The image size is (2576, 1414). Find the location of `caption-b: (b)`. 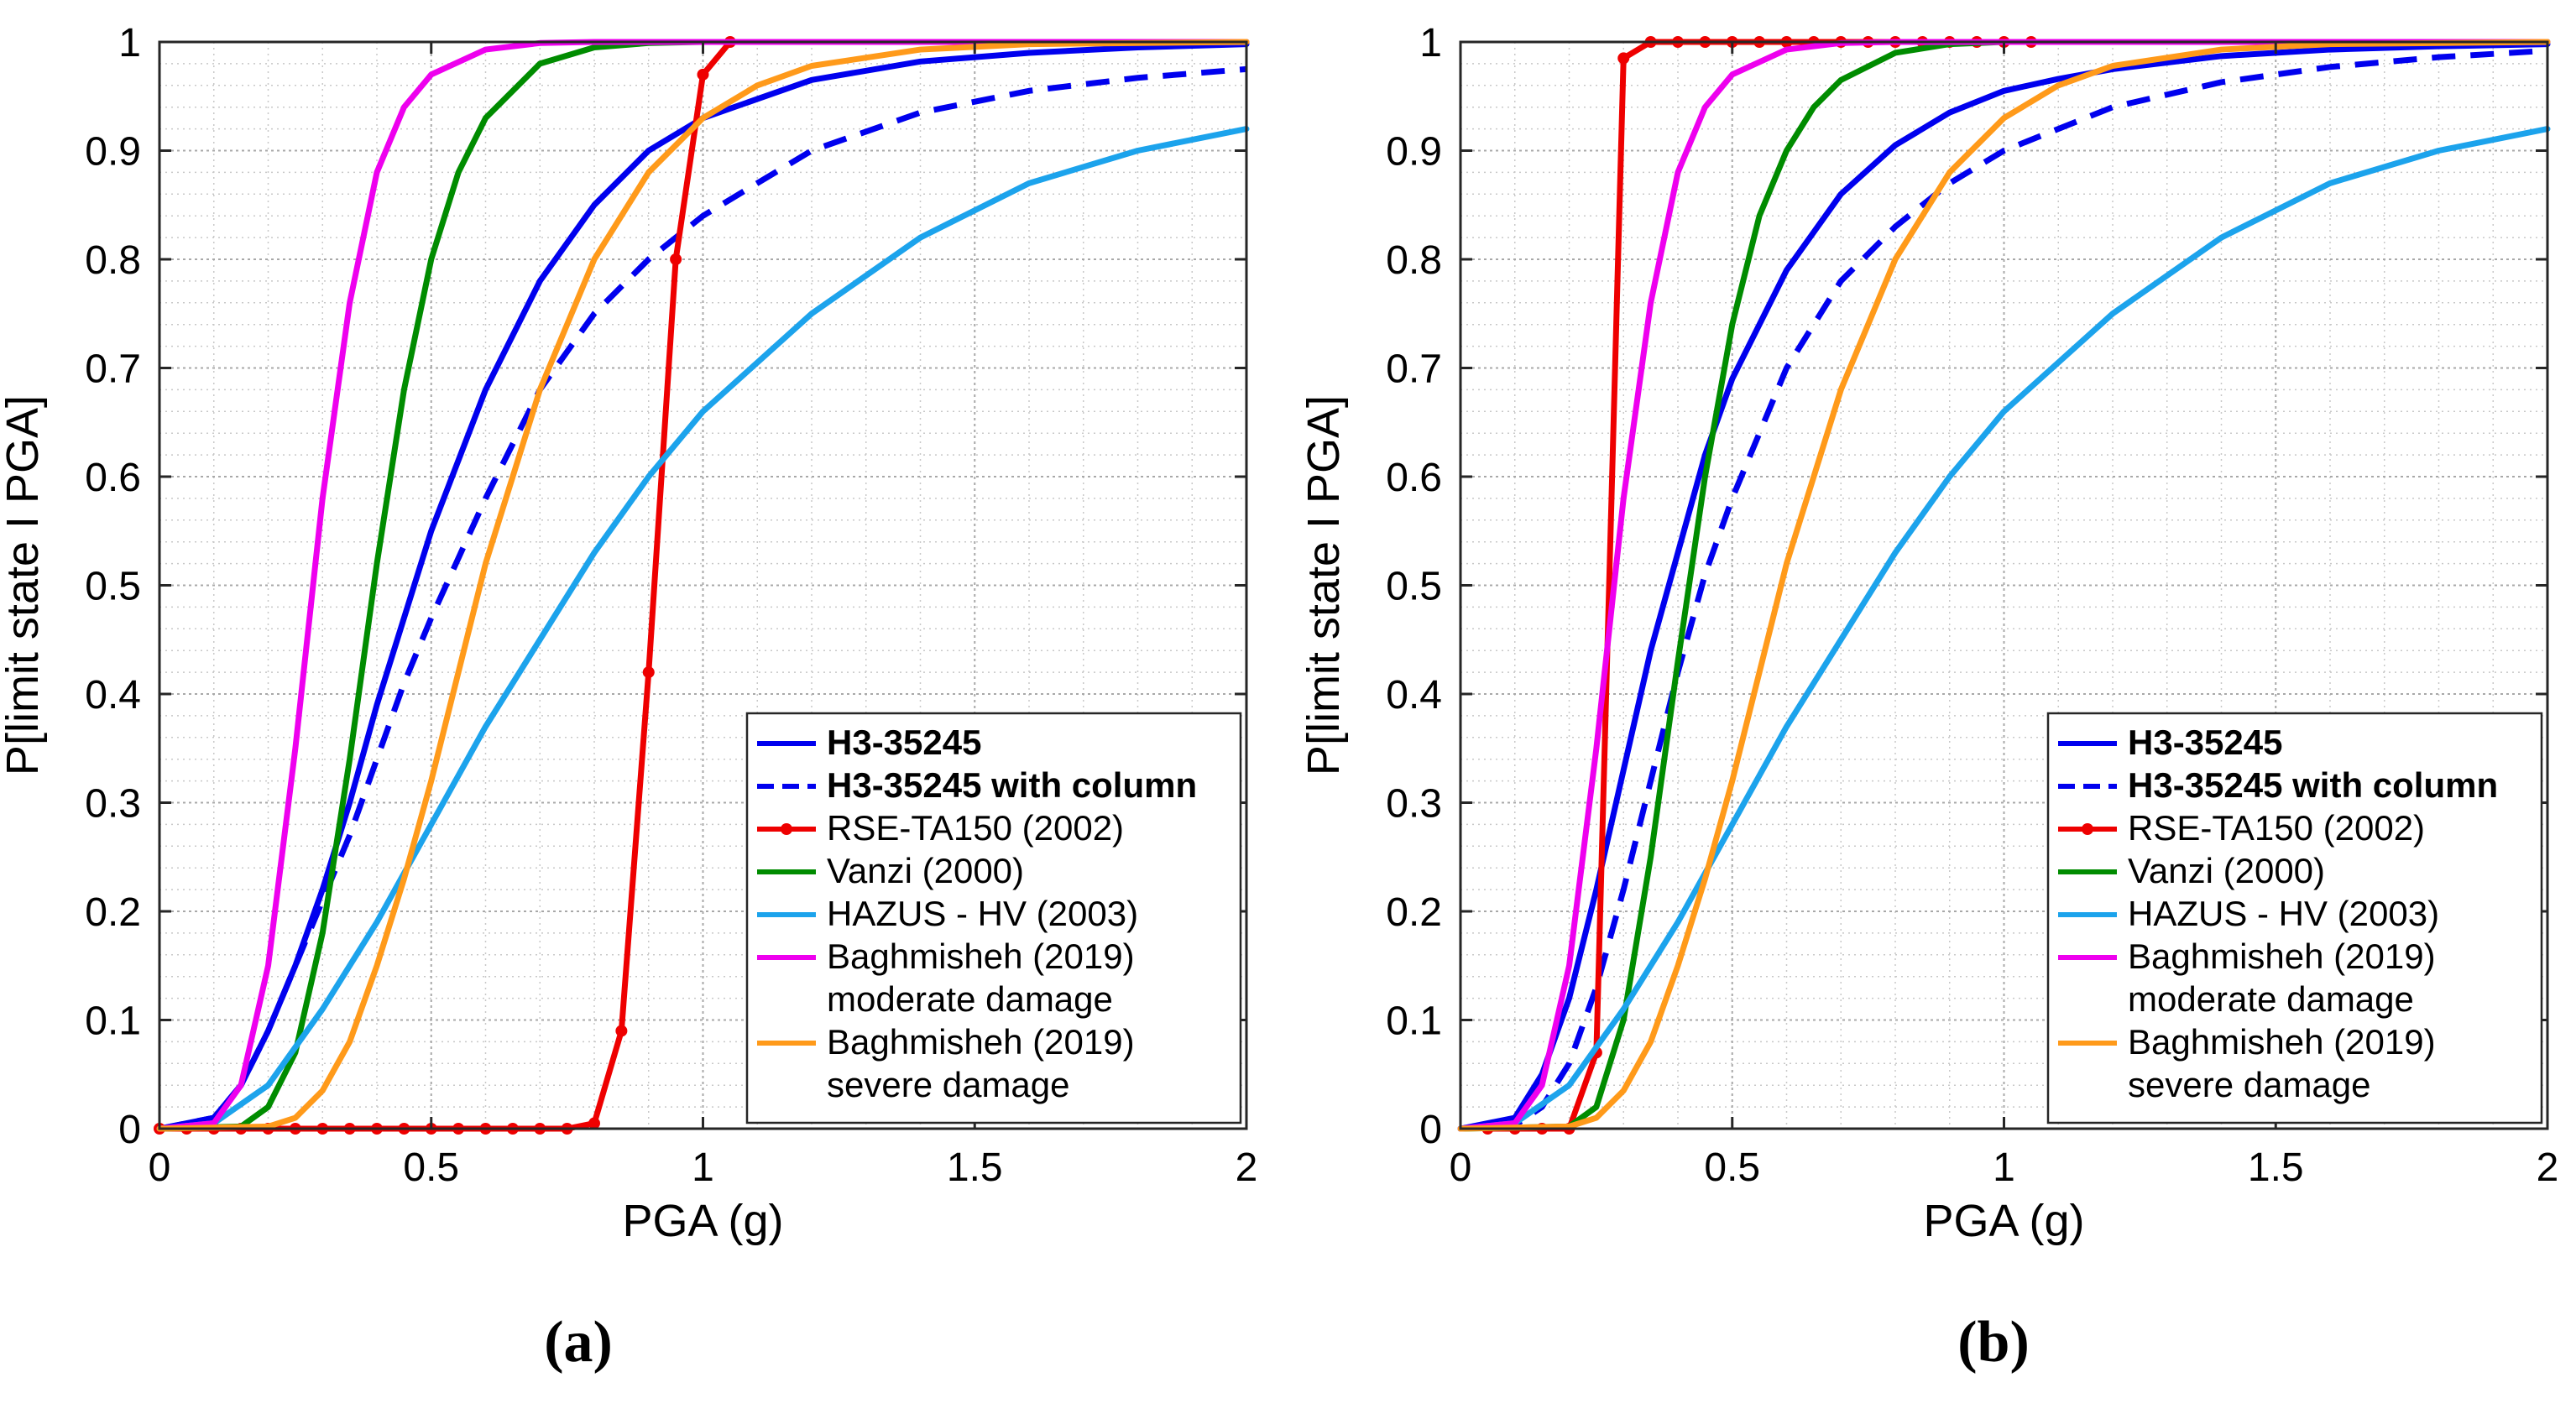

caption-b: (b) is located at coordinates (1993, 1342).